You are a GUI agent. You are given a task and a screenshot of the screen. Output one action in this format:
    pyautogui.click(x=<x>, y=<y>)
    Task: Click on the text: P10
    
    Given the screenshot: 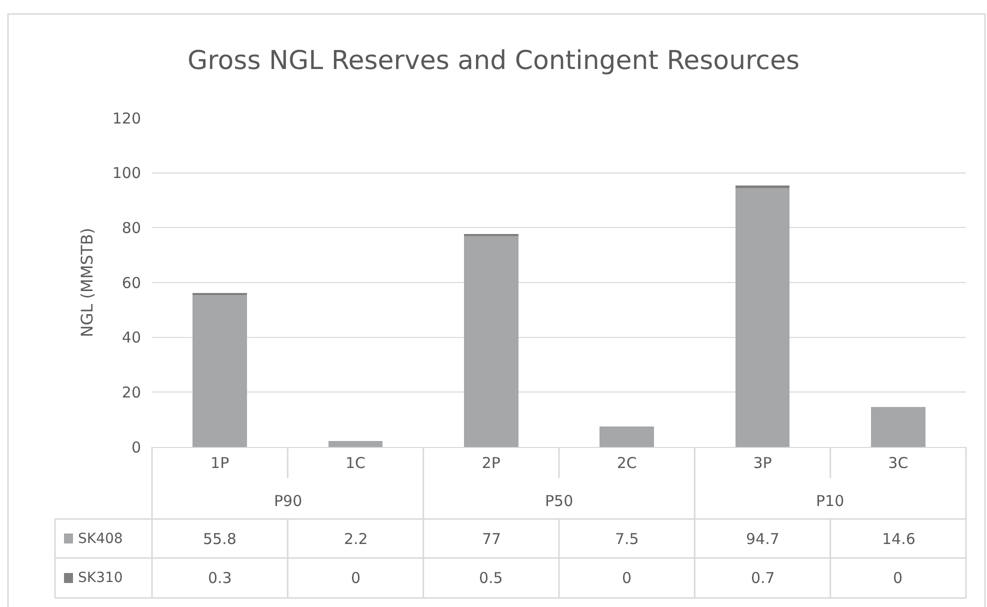 What is the action you would take?
    pyautogui.click(x=830, y=501)
    